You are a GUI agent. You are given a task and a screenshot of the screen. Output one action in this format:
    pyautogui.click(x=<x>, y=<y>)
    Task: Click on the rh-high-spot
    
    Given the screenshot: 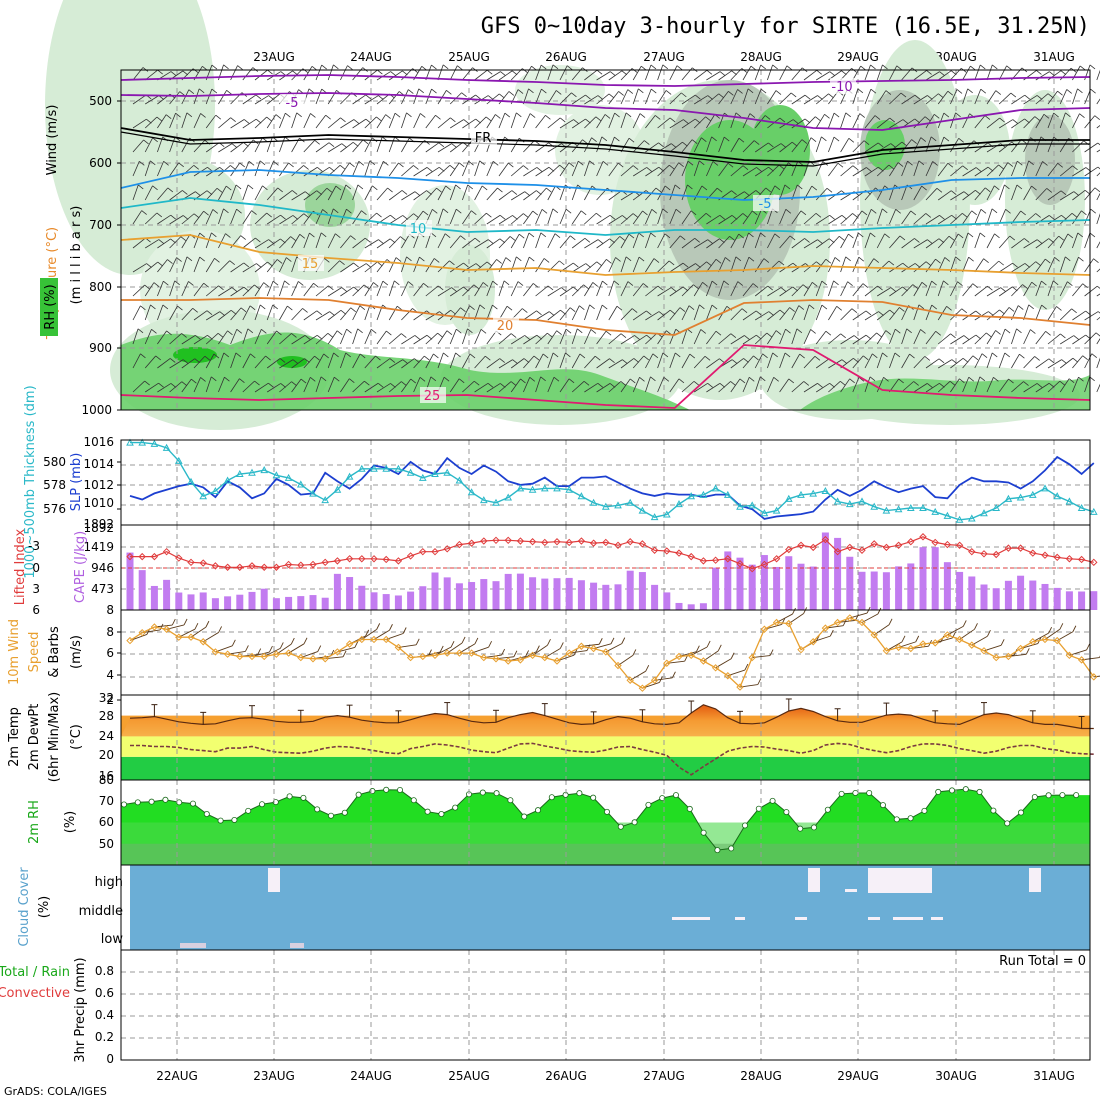 What is the action you would take?
    pyautogui.click(x=292, y=362)
    